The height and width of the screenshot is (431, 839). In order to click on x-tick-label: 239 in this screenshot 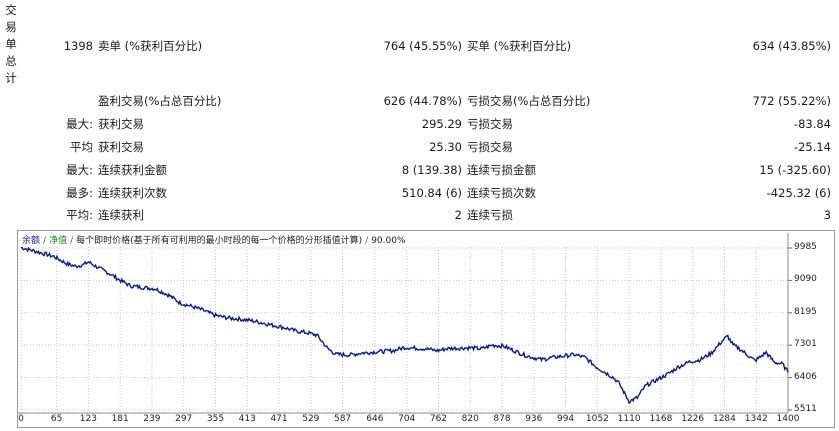, I will do `click(152, 419)`.